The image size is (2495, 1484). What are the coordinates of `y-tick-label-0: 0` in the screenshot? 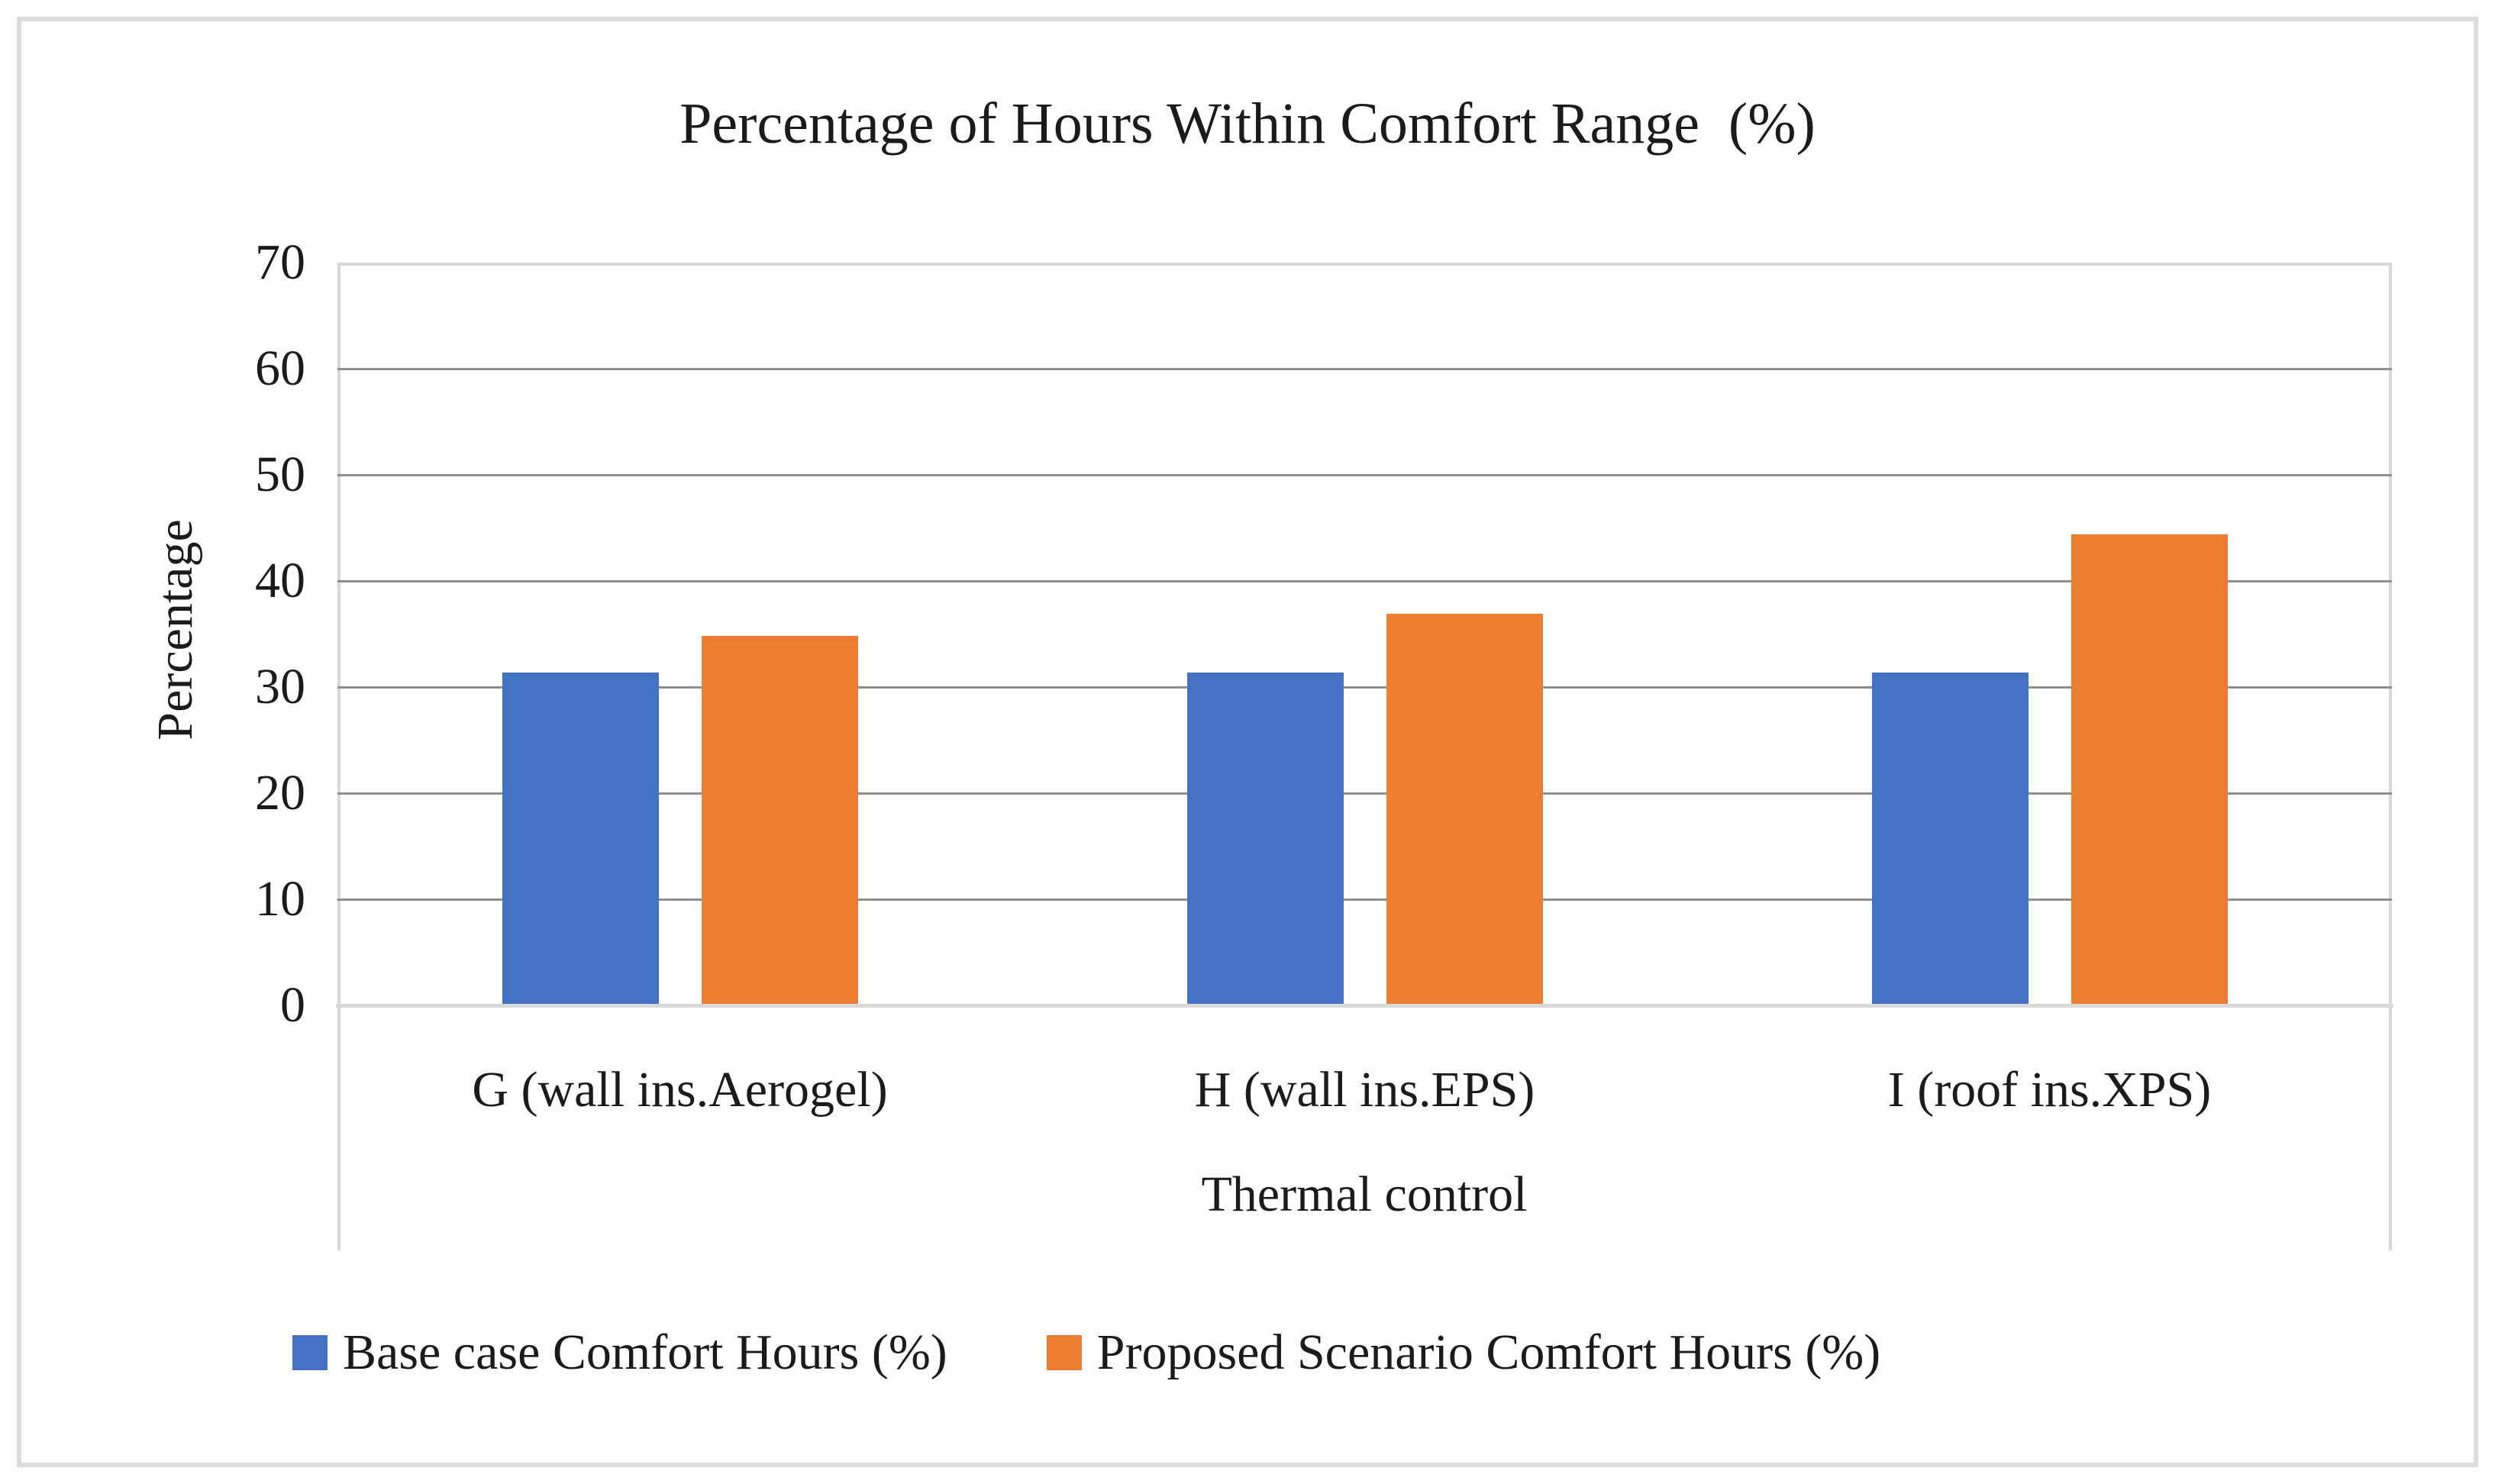 It's located at (292, 1005).